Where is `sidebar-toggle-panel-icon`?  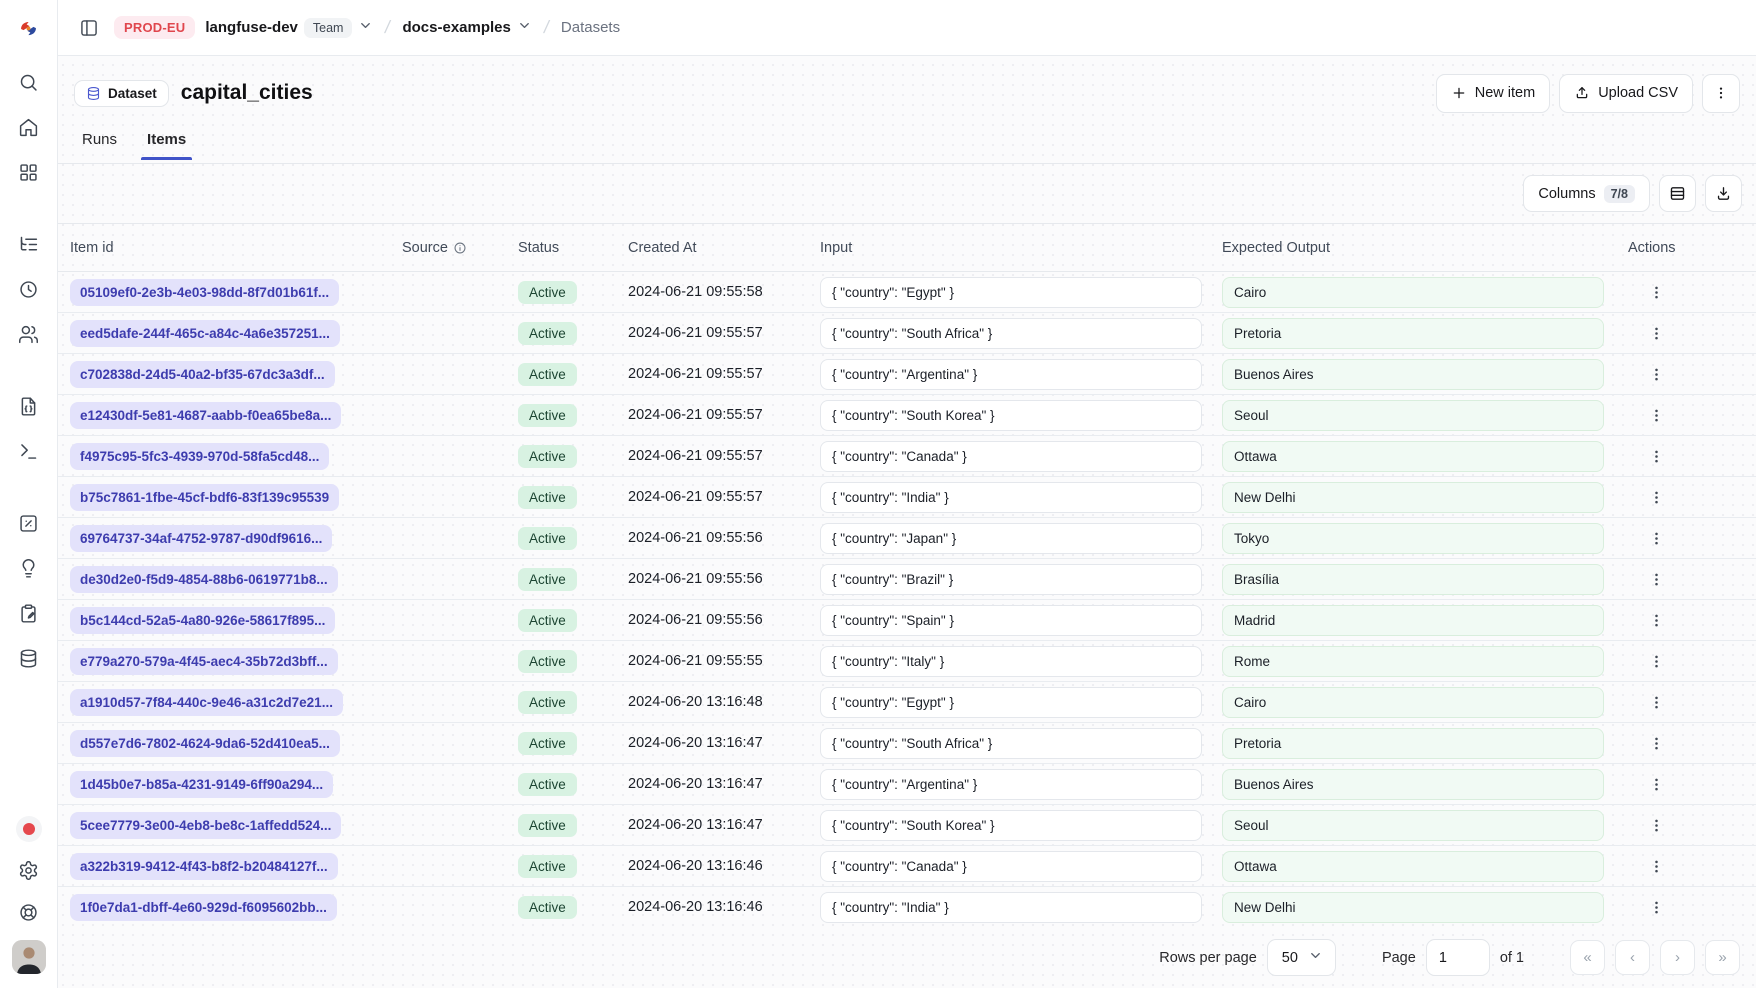 sidebar-toggle-panel-icon is located at coordinates (89, 28).